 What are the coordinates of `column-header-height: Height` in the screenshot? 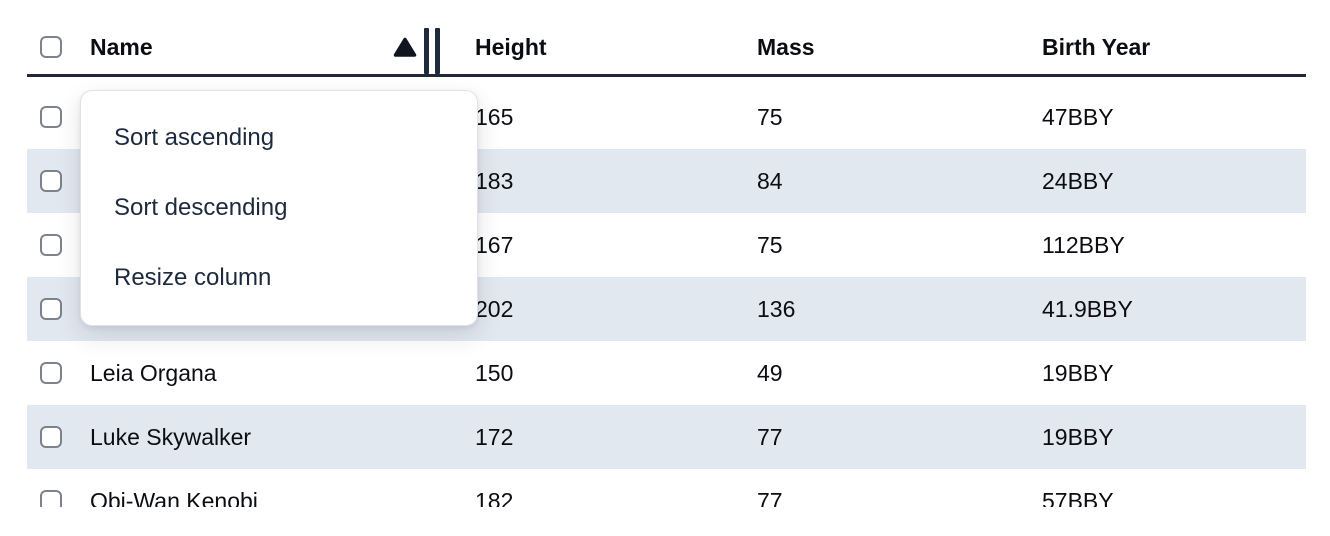 It's located at (511, 46).